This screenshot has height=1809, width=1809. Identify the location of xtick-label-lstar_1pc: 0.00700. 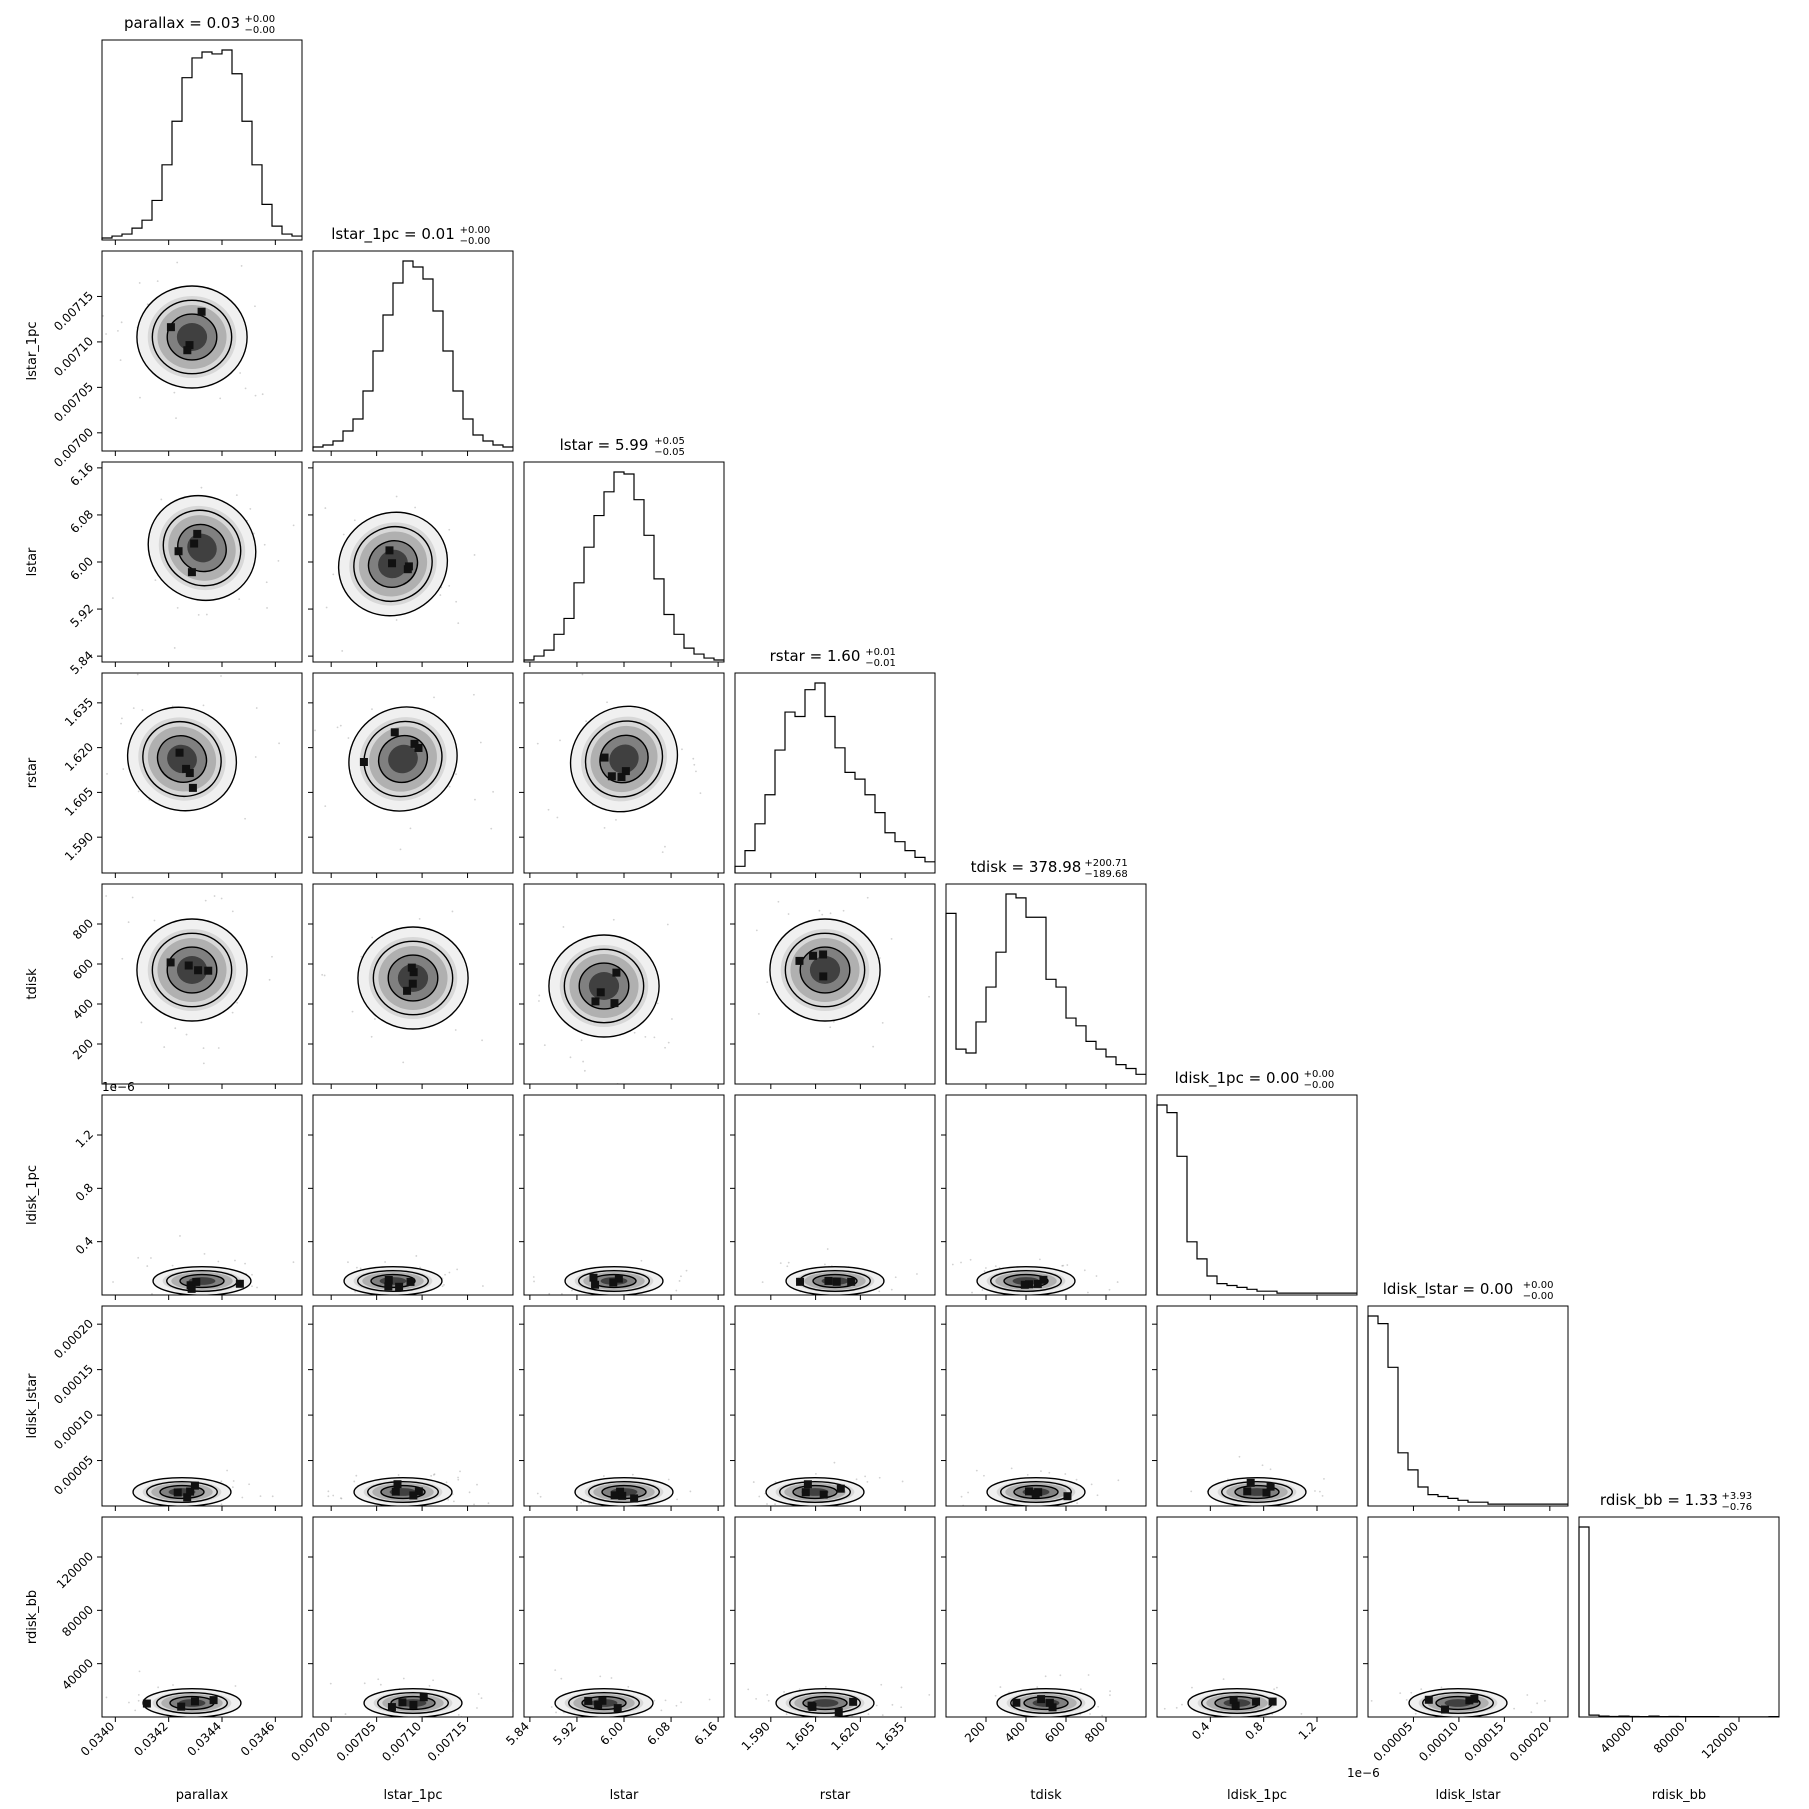
(310, 1741).